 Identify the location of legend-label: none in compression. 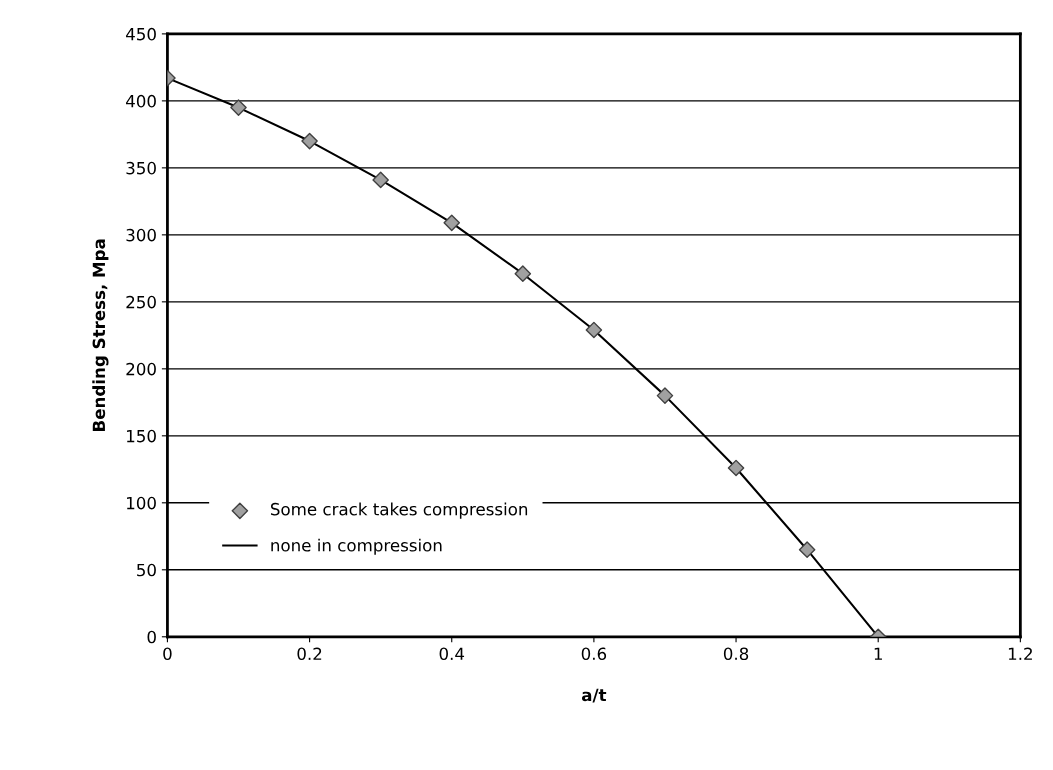
(356, 546).